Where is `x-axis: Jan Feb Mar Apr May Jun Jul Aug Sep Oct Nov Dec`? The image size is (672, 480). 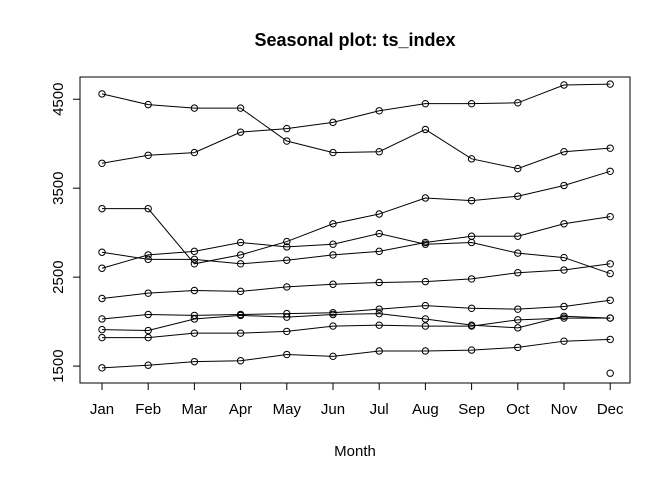
x-axis: Jan Feb Mar Apr May Jun Jul Aug Sep Oct Nov Dec is located at coordinates (357, 400).